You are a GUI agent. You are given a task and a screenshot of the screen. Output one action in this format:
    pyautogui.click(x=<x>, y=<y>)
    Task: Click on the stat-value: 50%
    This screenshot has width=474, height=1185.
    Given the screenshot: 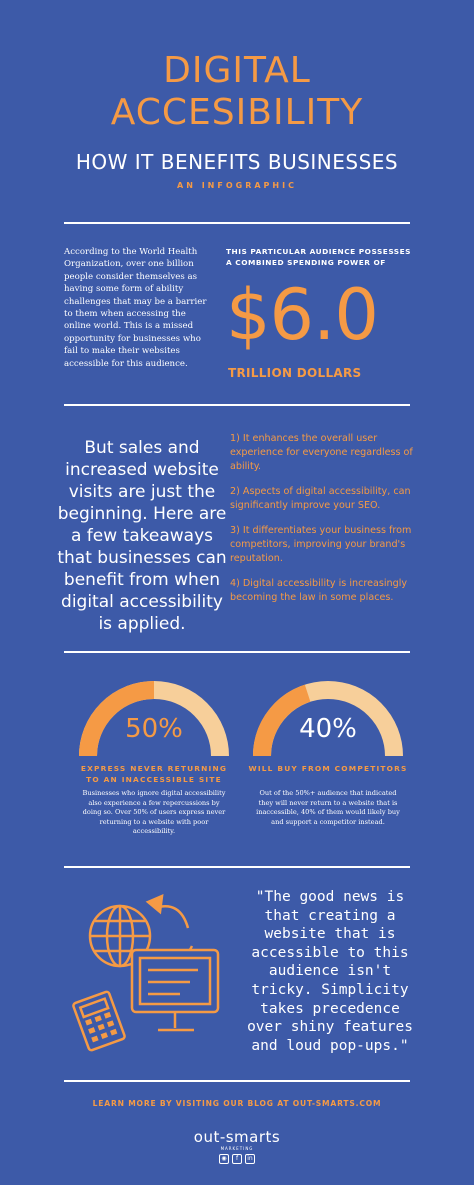 What is the action you would take?
    pyautogui.click(x=154, y=729)
    